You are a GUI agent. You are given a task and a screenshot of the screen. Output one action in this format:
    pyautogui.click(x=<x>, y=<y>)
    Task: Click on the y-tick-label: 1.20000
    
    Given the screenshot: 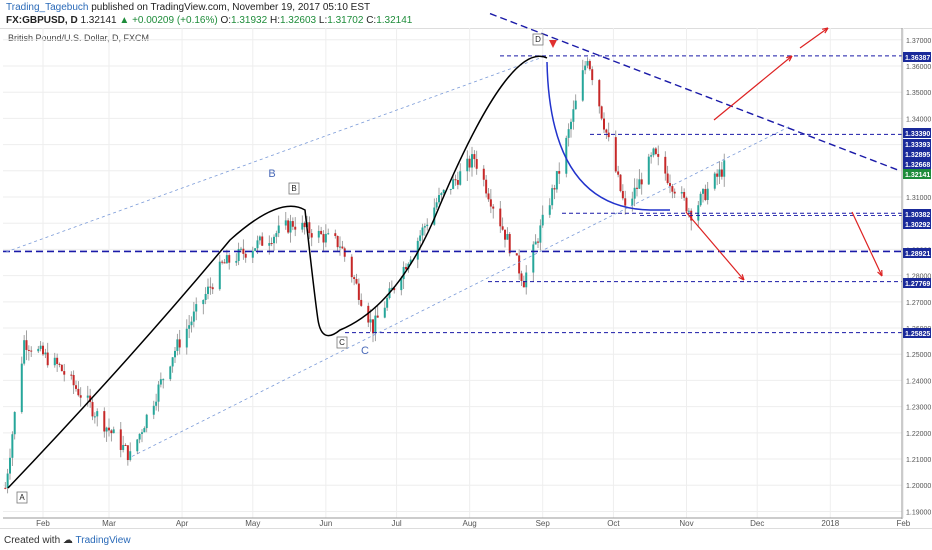 What is the action you would take?
    pyautogui.click(x=918, y=486)
    